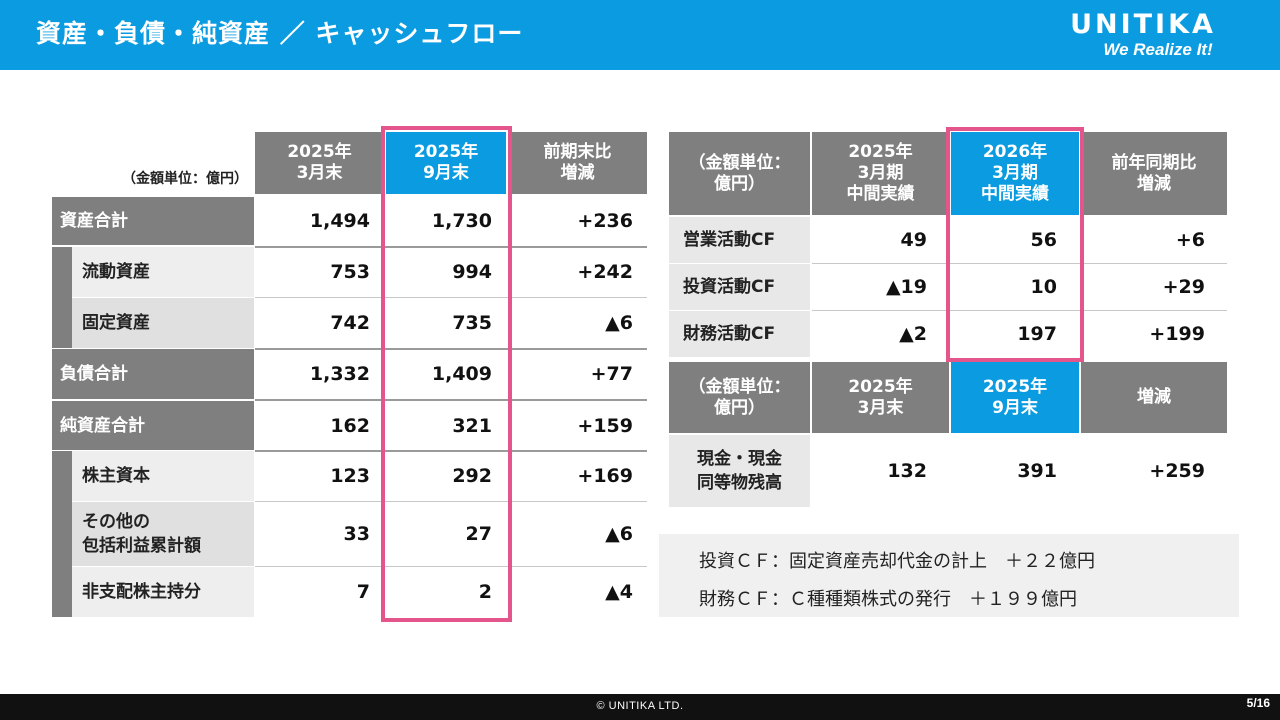  Describe the element at coordinates (1177, 471) in the screenshot. I see `cash-cell-diff: +259` at that location.